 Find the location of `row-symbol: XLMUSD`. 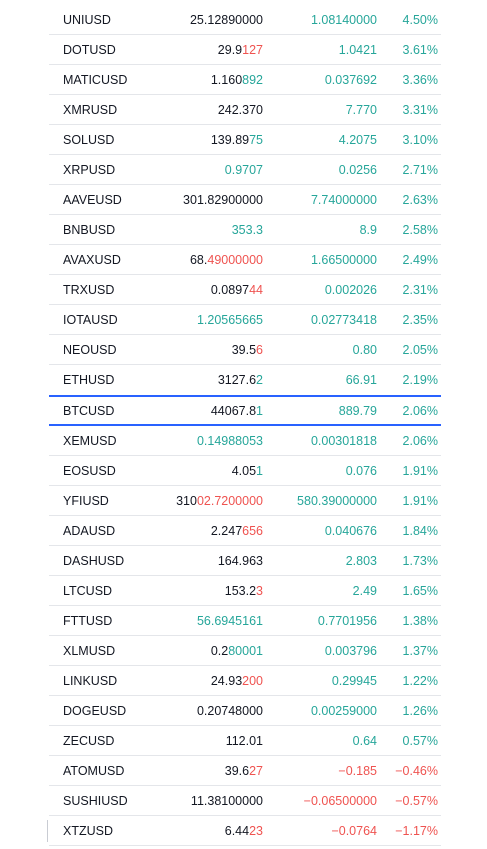

row-symbol: XLMUSD is located at coordinates (89, 650).